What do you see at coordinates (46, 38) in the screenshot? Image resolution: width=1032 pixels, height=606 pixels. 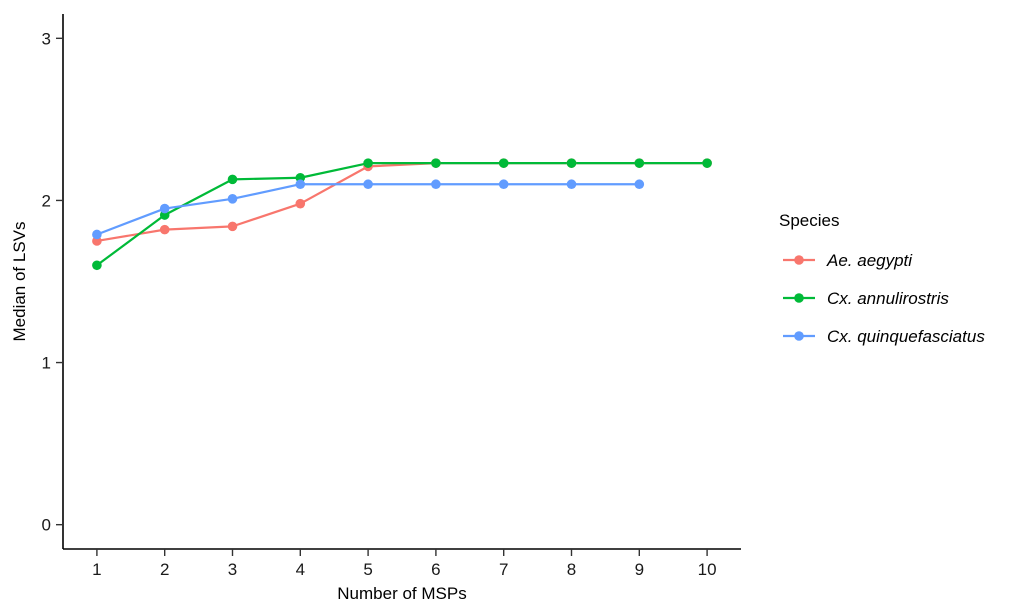 I see `y-tick-label: 3` at bounding box center [46, 38].